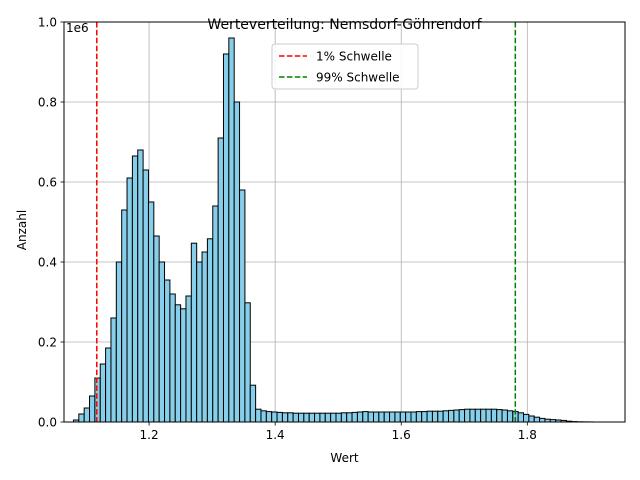 The height and width of the screenshot is (480, 640). Describe the element at coordinates (358, 78) in the screenshot. I see `legend-label-p99: 99% Schwelle` at that location.